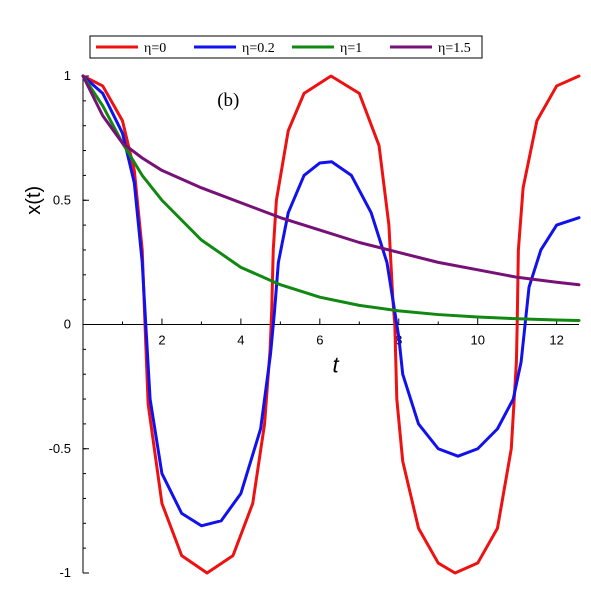 The height and width of the screenshot is (591, 591). I want to click on legend: η=0 η=0.2 η=1 η=1.5, so click(286, 47).